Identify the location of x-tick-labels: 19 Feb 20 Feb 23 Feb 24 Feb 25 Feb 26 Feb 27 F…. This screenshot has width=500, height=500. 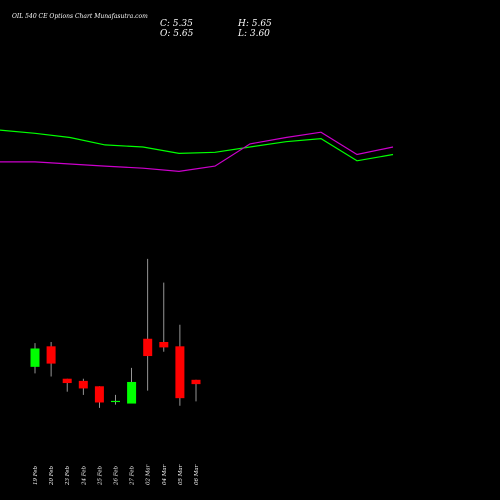
(116, 475).